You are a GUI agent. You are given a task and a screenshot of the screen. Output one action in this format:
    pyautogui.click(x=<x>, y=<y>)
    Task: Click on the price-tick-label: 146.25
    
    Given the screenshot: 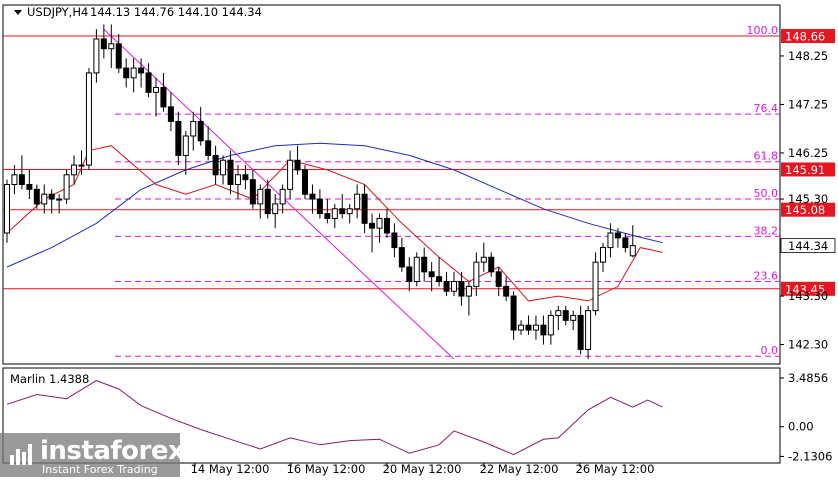 What is the action you would take?
    pyautogui.click(x=808, y=153)
    